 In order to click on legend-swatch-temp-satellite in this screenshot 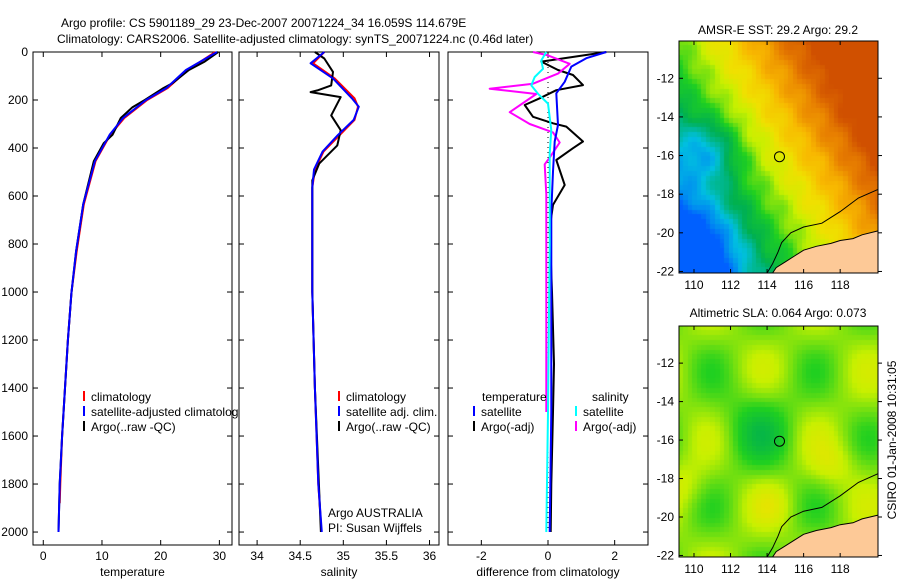, I will do `click(474, 411)`.